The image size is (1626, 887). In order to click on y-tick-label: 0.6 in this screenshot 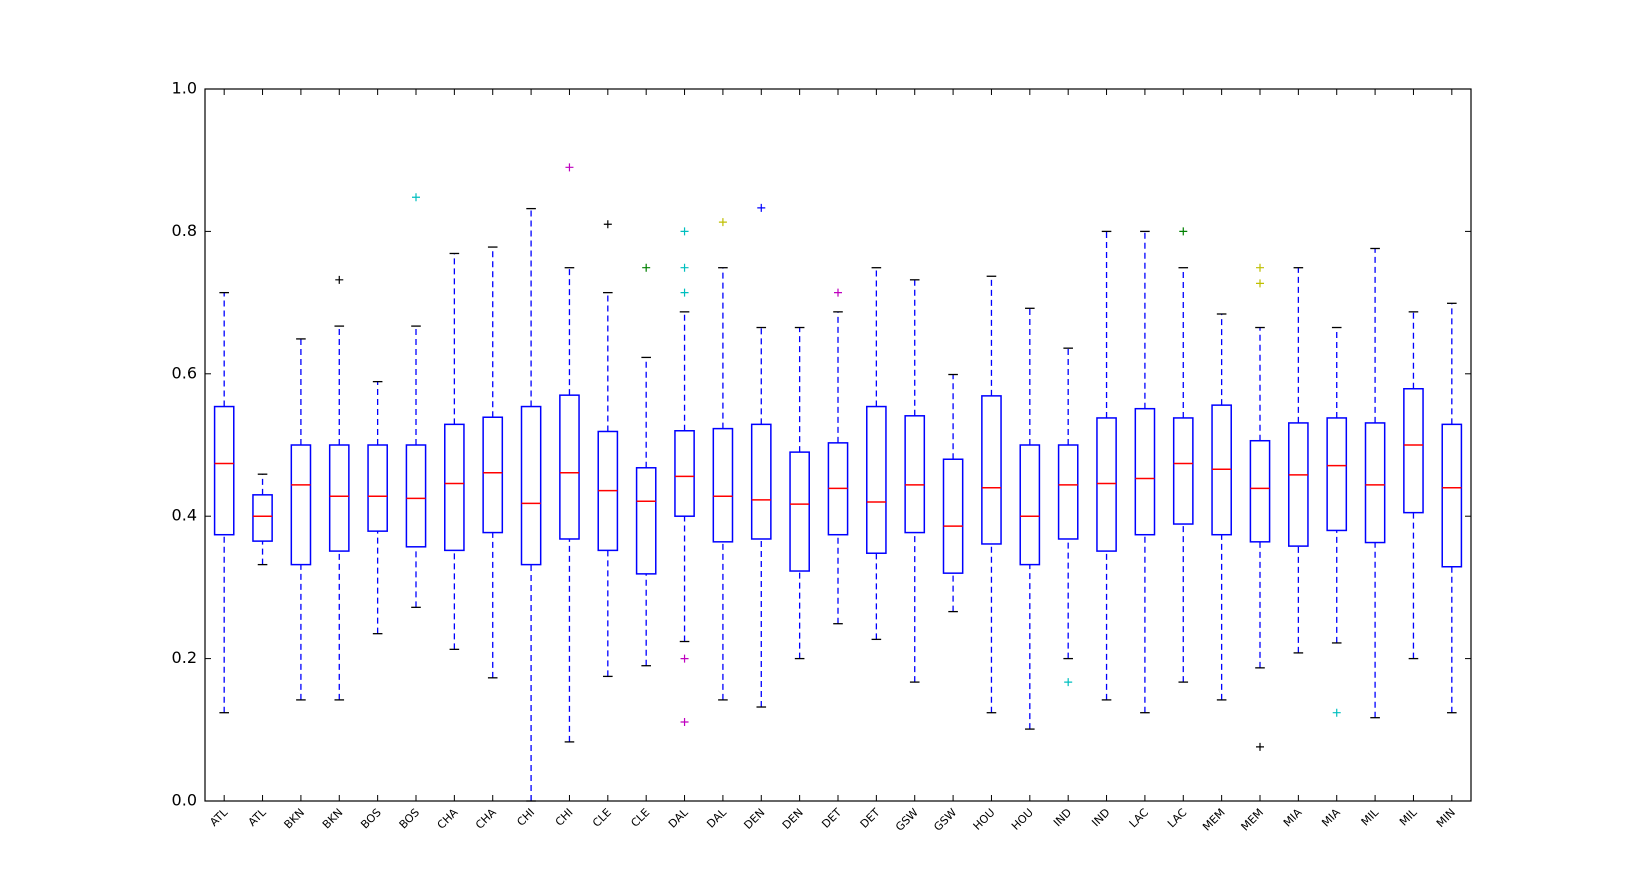, I will do `click(184, 372)`.